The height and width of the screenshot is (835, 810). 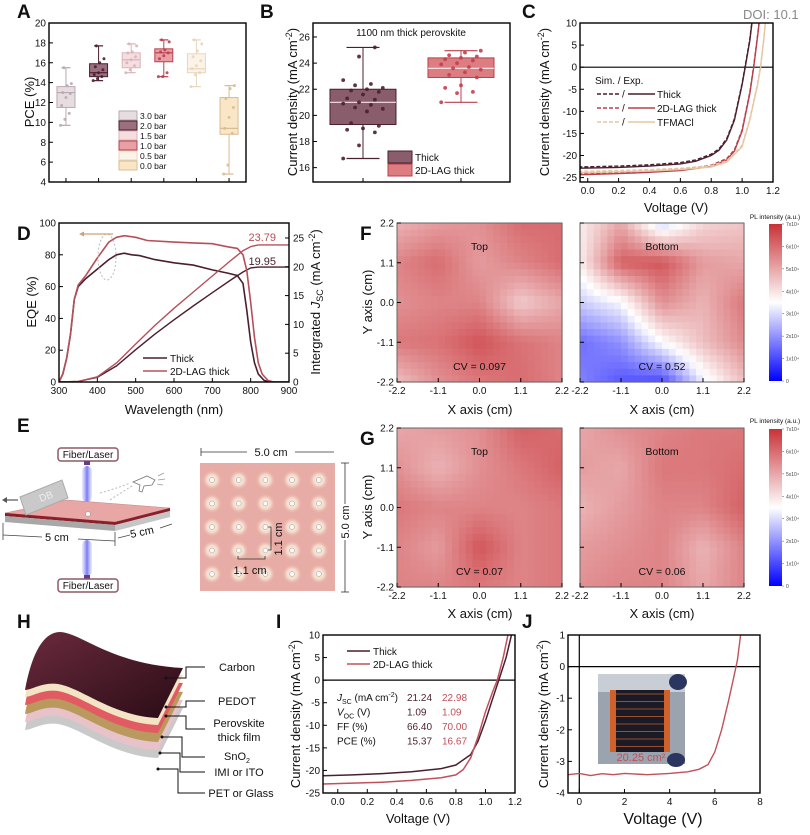 I want to click on panel-letter-h: H, so click(x=24, y=622).